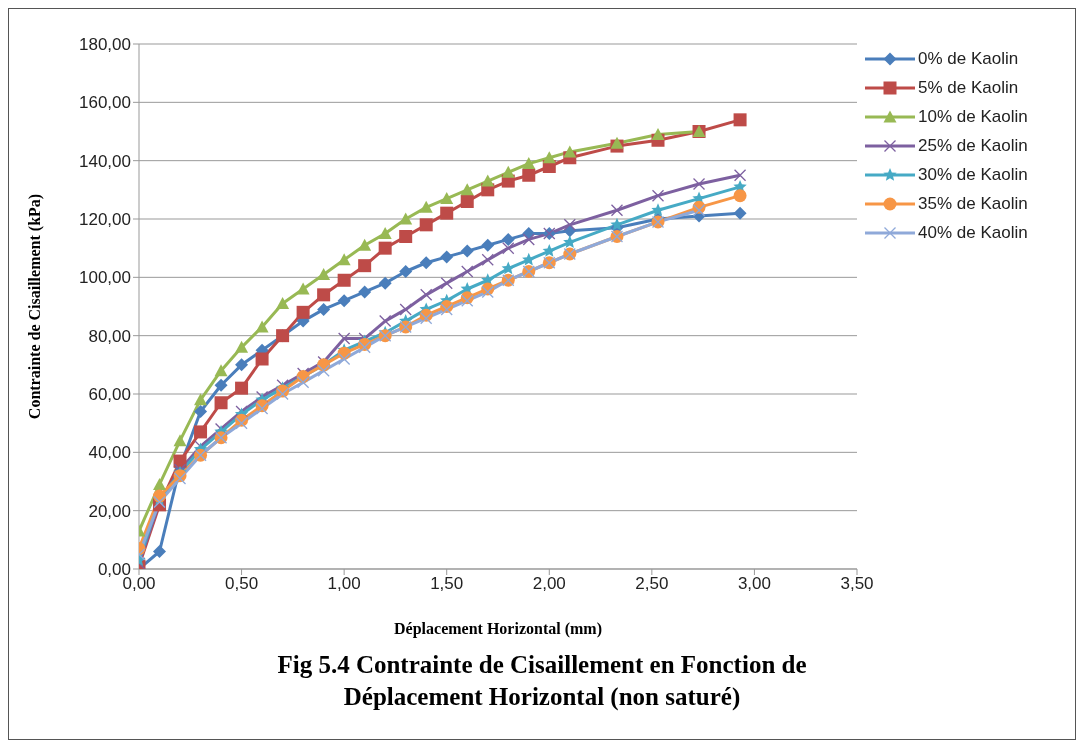  I want to click on y-tick-label: 80,00, so click(109, 336).